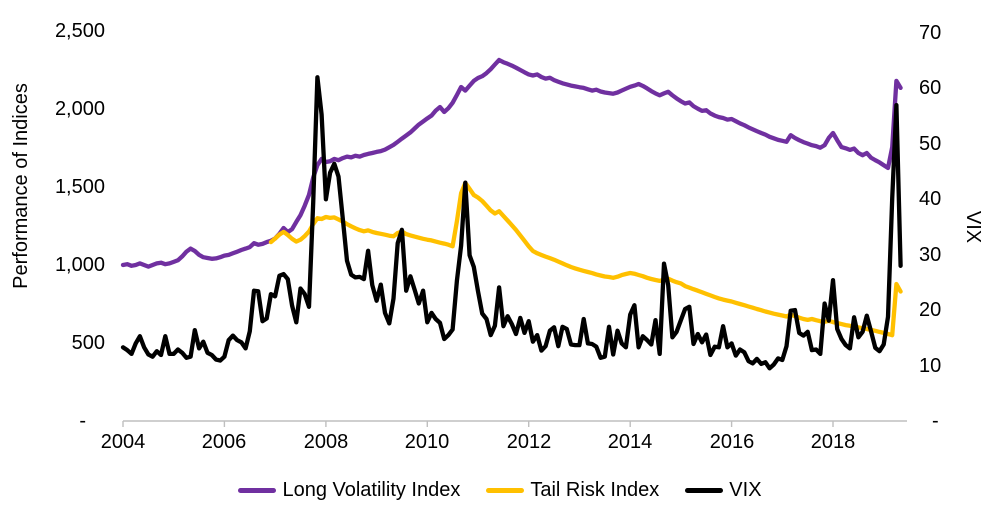 This screenshot has height=514, width=1000. I want to click on right-axis-tick-label: 20, so click(930, 310).